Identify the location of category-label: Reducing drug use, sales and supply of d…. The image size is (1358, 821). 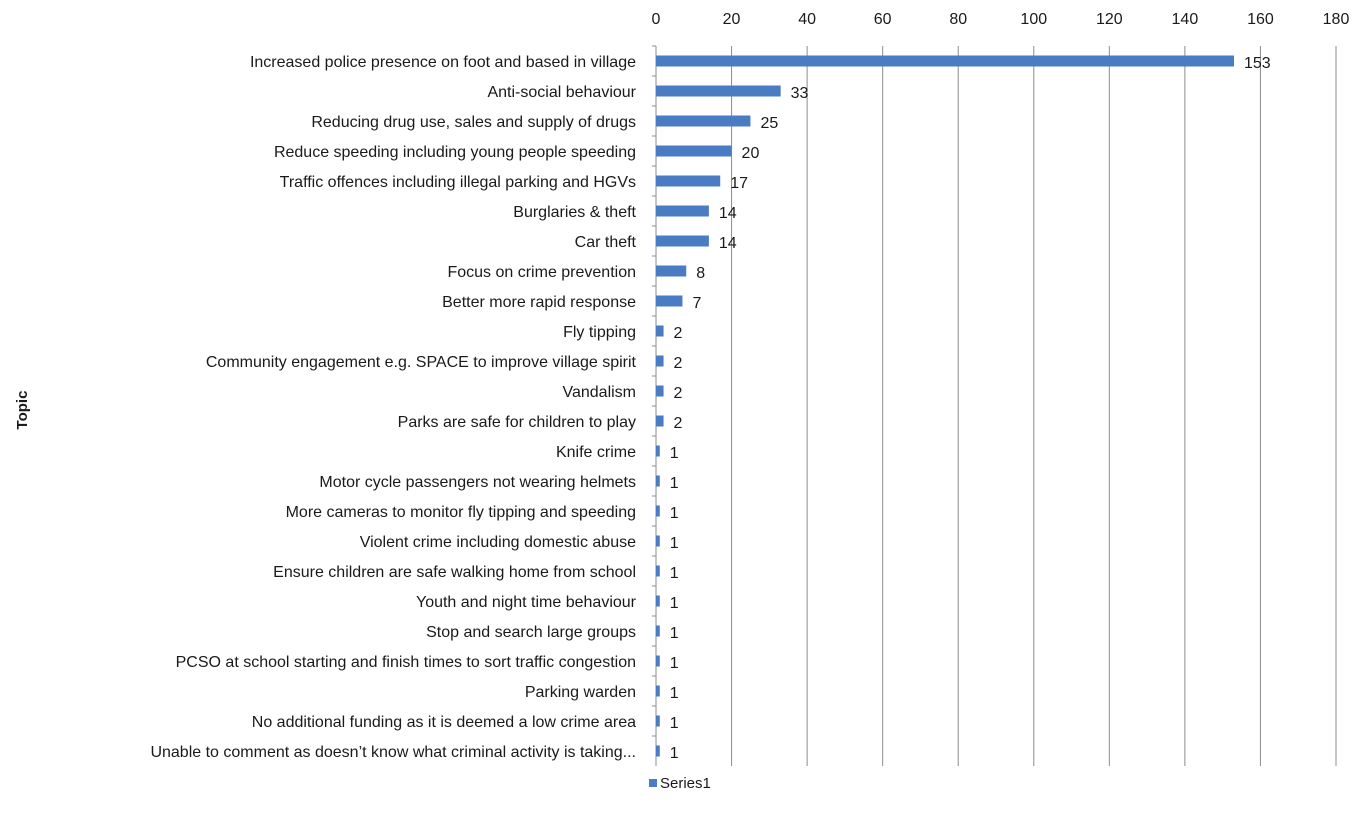
(473, 122).